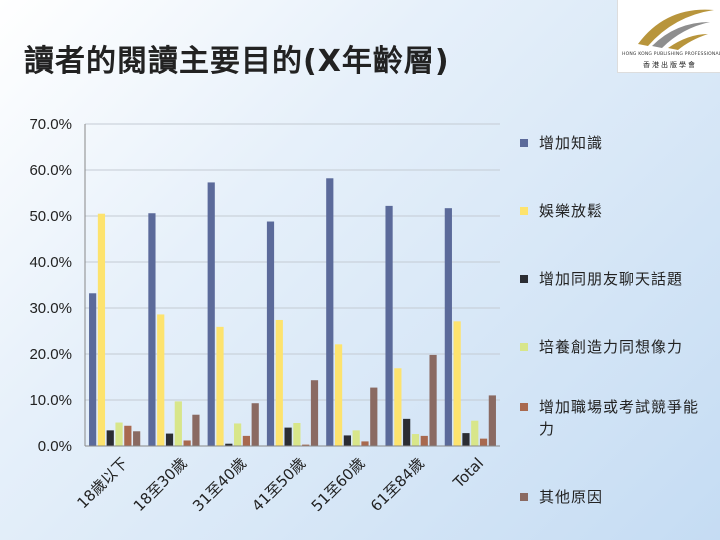 Image resolution: width=720 pixels, height=540 pixels. I want to click on legend-item: 增加同朋友聊天話題, so click(615, 279).